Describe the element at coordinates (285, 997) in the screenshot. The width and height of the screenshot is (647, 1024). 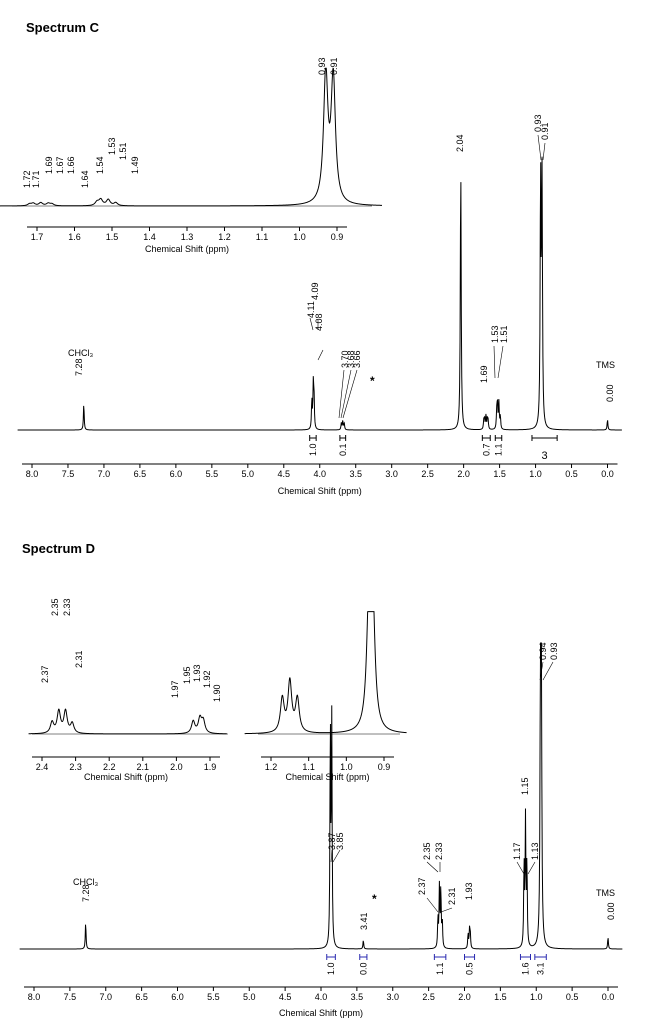
I see `x-tick-label: 4.5` at that location.